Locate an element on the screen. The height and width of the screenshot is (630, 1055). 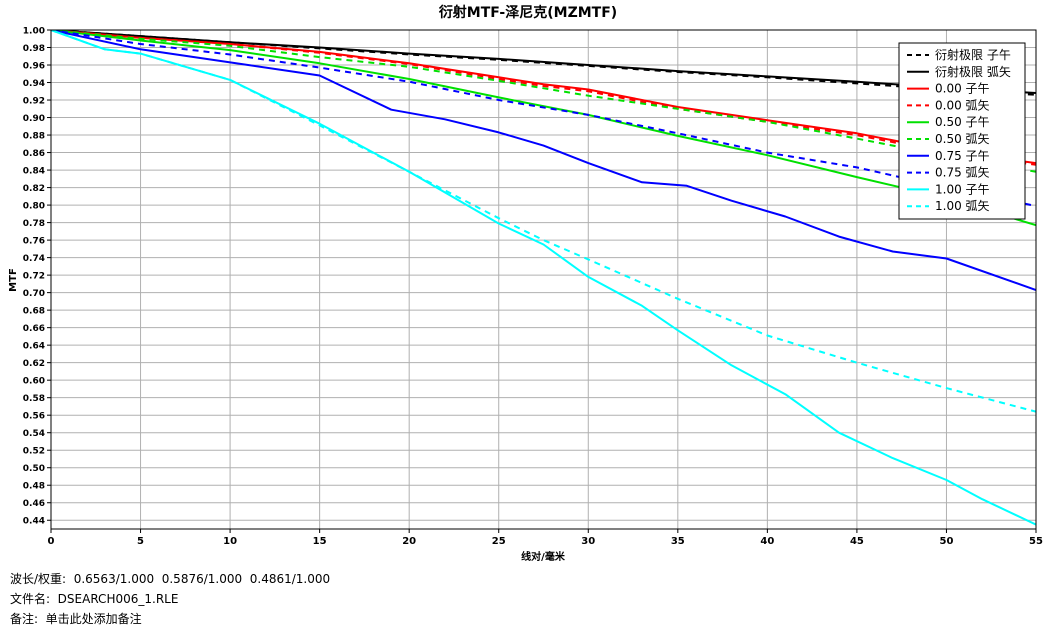
y-tick-label: 0.54 is located at coordinates (34, 434).